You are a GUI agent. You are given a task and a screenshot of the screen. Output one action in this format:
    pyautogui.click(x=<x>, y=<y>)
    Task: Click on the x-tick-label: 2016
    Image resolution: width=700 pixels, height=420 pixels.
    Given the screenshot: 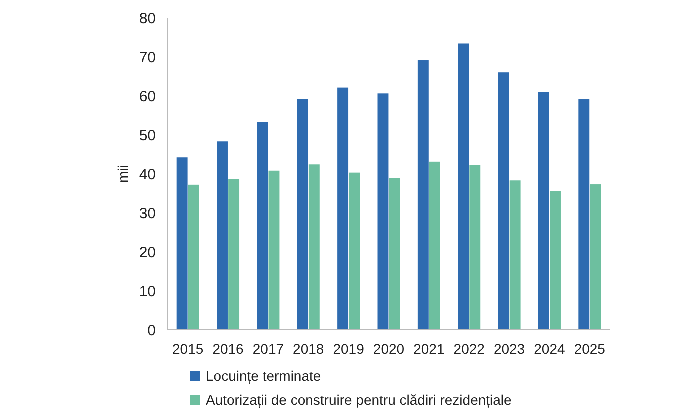 What is the action you would take?
    pyautogui.click(x=228, y=349)
    